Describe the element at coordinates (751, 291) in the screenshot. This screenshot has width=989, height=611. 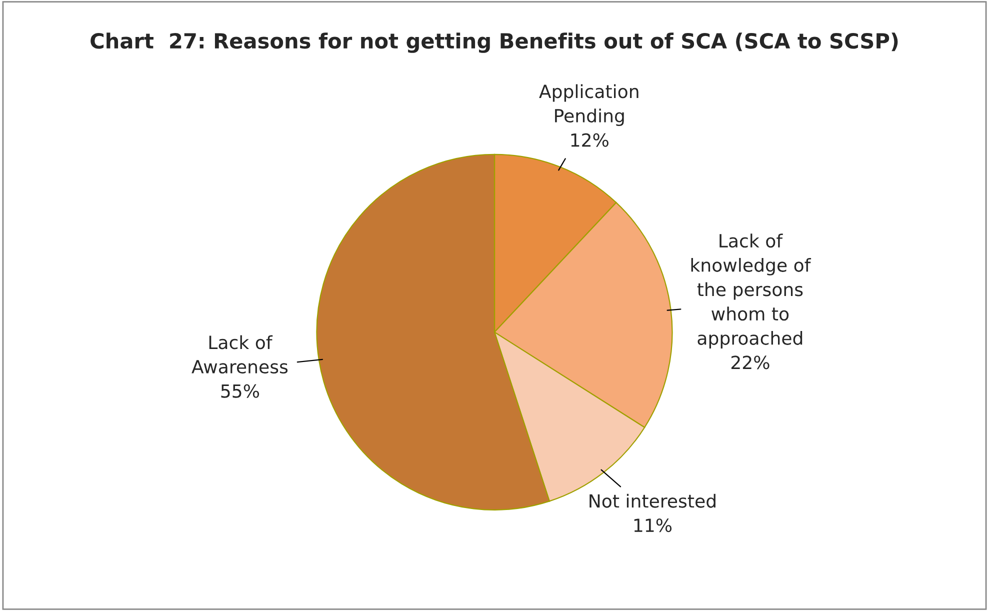
I see `slice-label: Lack of knowledge of the persons whom to approached` at that location.